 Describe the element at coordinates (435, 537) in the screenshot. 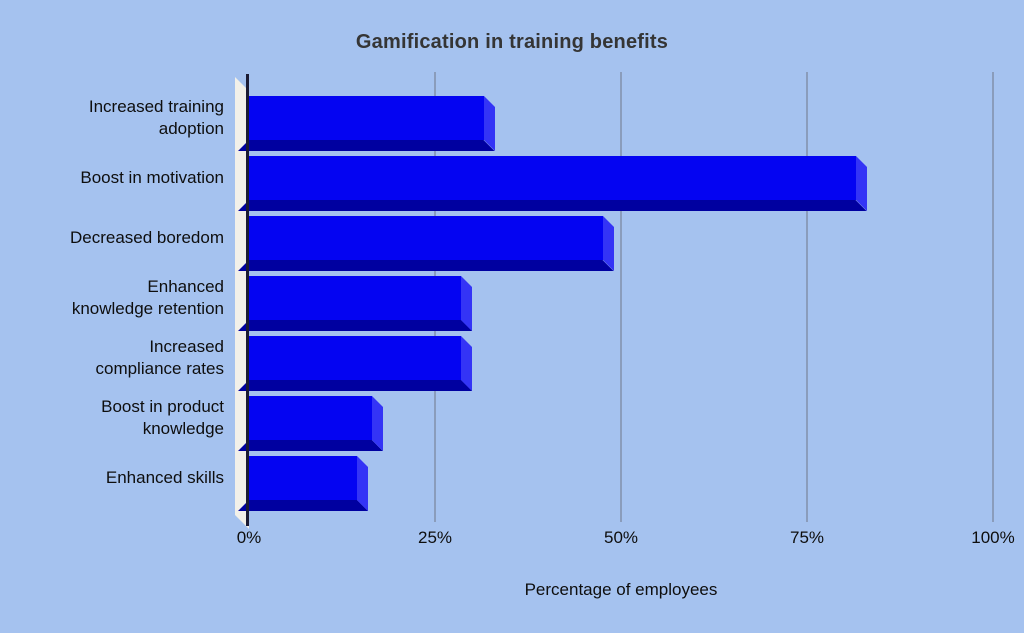

I see `x-tick-label: 25%` at that location.